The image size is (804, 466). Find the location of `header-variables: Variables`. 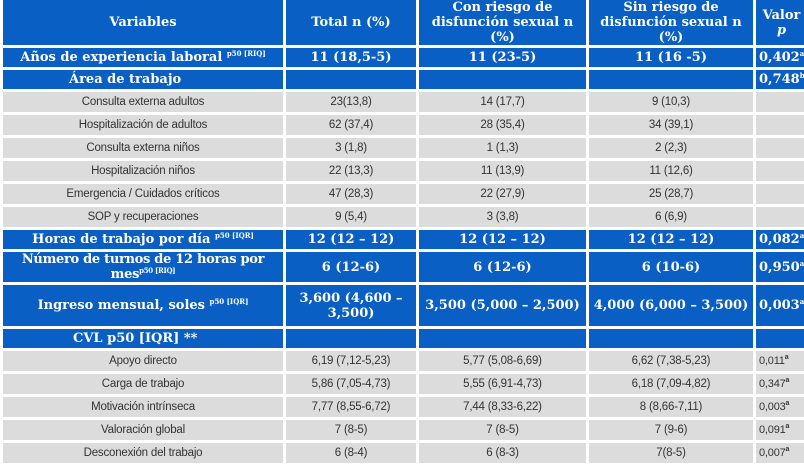

header-variables: Variables is located at coordinates (143, 22).